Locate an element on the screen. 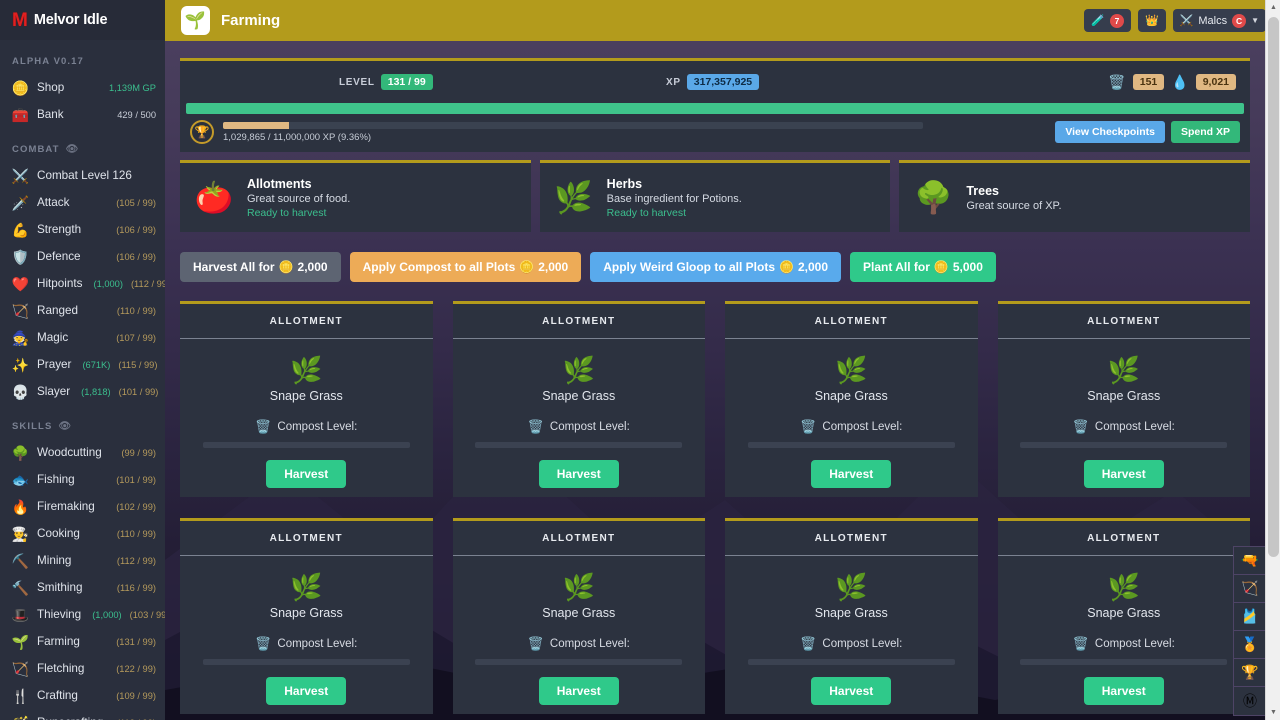  sidebar-item-combat-level-126: ⚔️ Combat Level 126 is located at coordinates (82, 175).